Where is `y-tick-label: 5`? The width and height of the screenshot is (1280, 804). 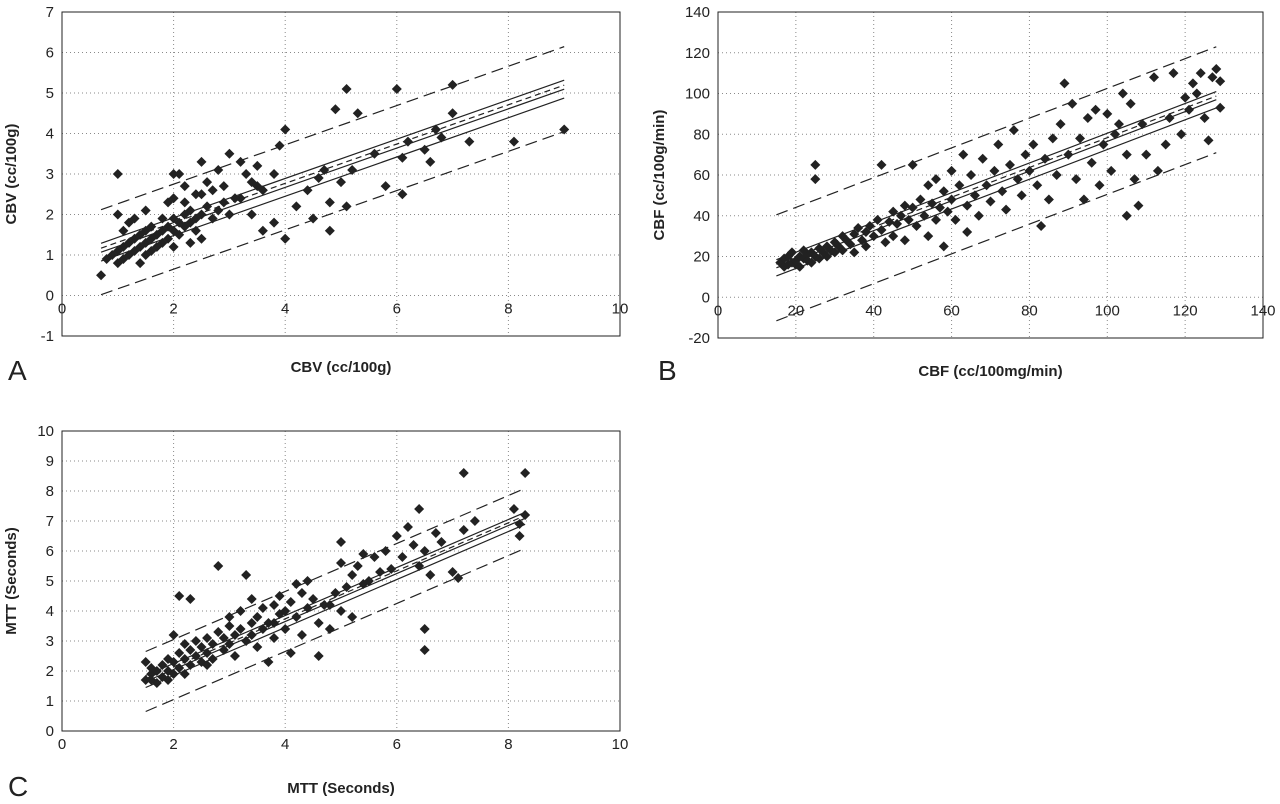 y-tick-label: 5 is located at coordinates (50, 93).